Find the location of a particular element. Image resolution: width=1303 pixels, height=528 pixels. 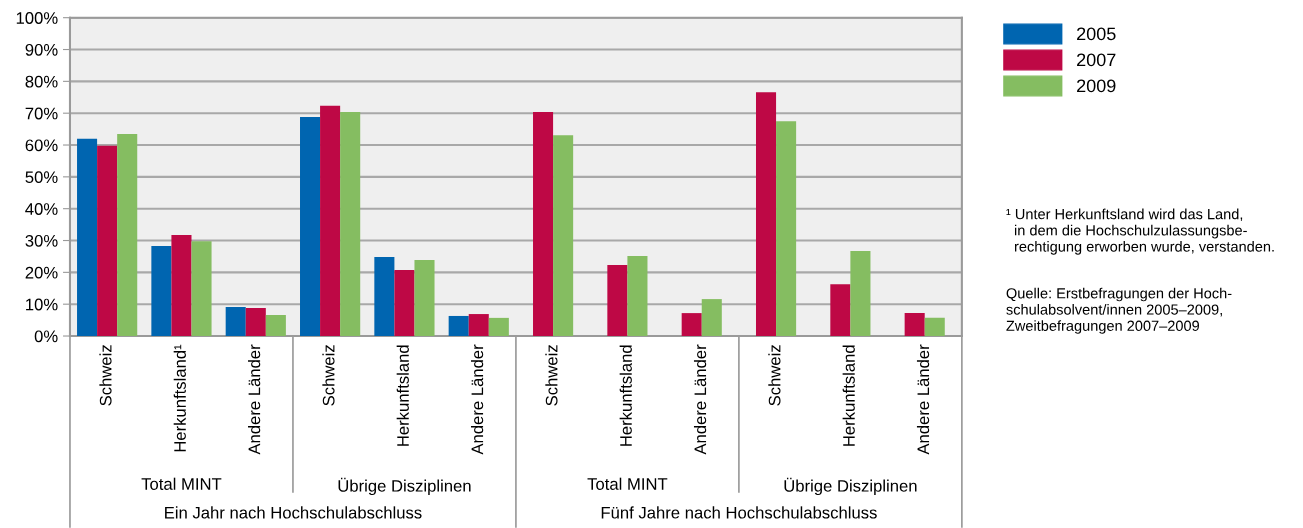

y-tick-label: 50% is located at coordinates (41, 177).